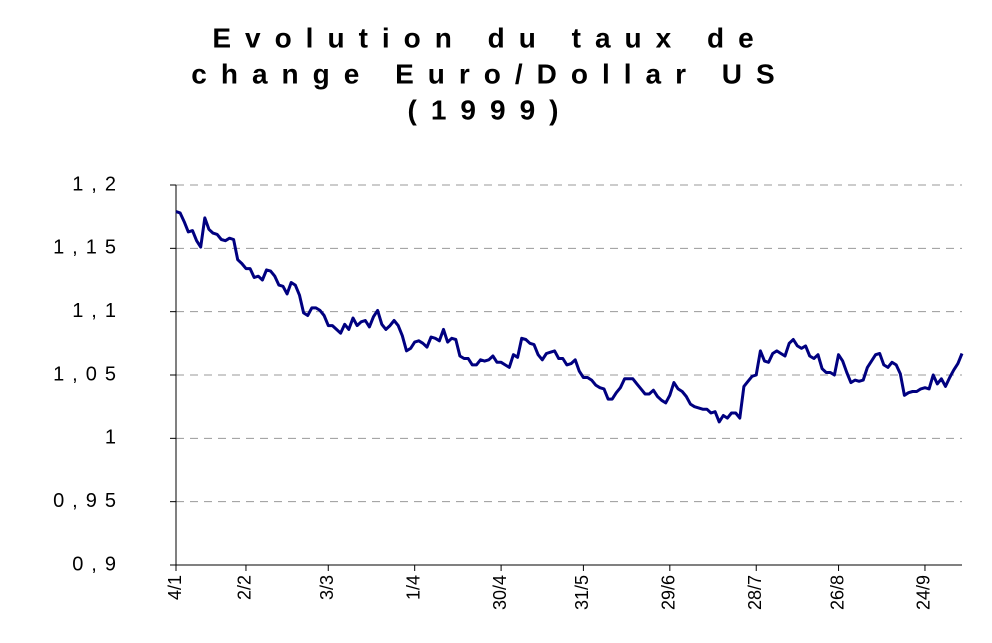  I want to click on y-tick-label: 0,95, so click(88, 501).